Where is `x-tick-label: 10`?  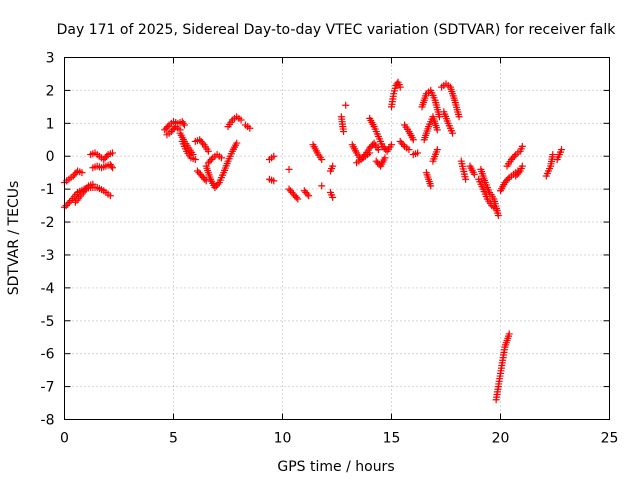
x-tick-label: 10 is located at coordinates (283, 439).